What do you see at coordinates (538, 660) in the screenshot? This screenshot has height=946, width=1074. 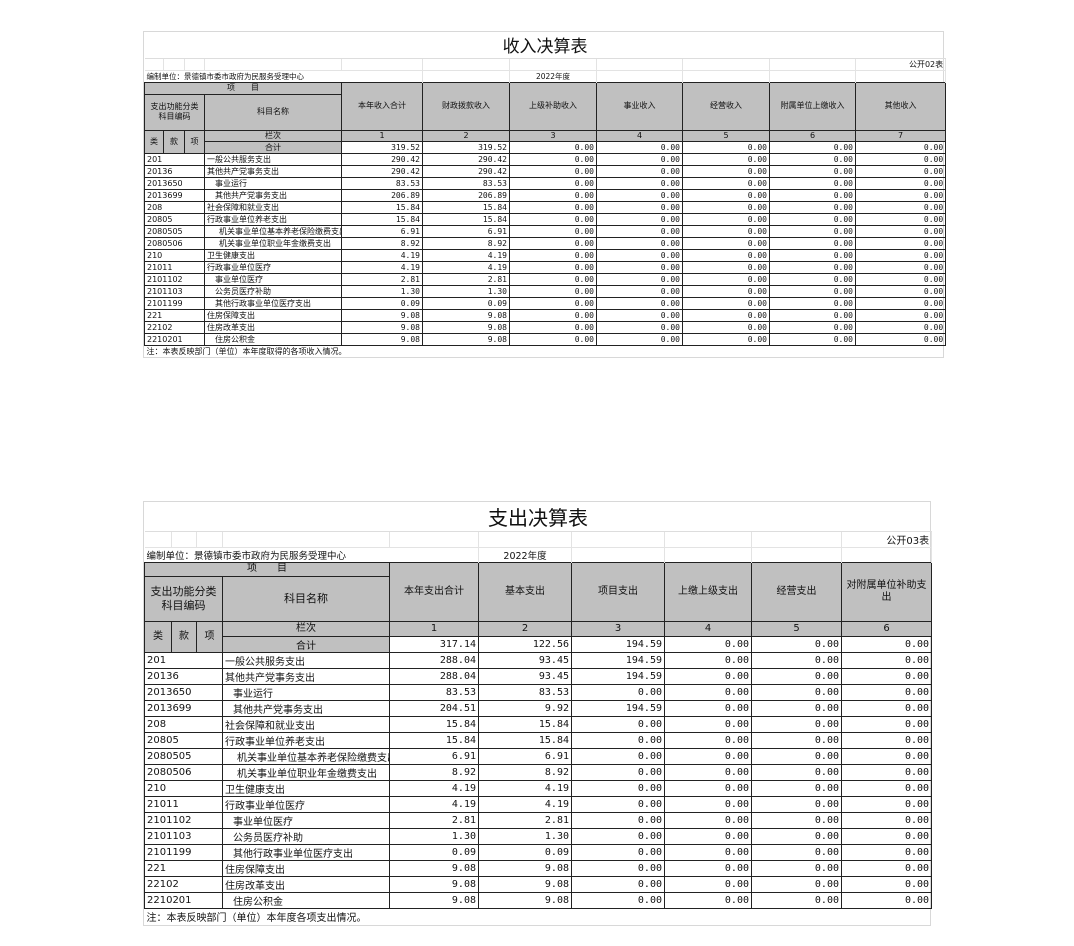 I see `table-row: 201 一般公共服务支出 288.04 93.45 194.59 0.00 0.00 0.00` at bounding box center [538, 660].